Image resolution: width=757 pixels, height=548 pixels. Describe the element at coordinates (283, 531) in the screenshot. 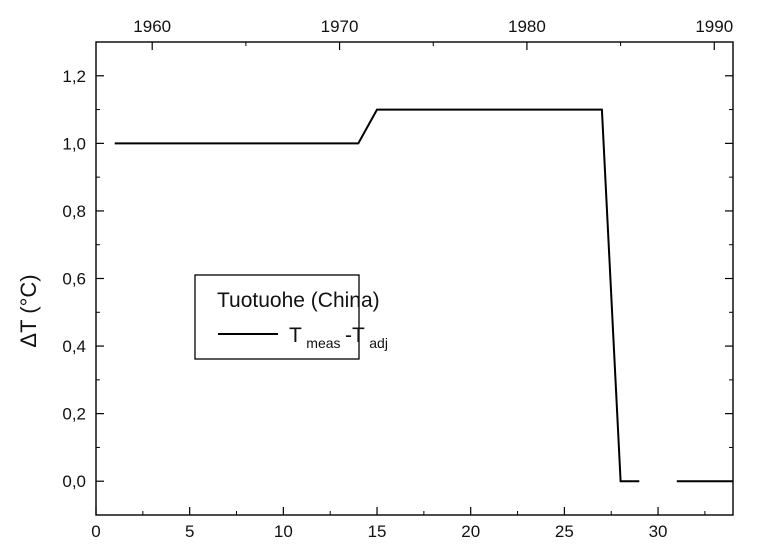

I see `x-tick-label: 10` at that location.